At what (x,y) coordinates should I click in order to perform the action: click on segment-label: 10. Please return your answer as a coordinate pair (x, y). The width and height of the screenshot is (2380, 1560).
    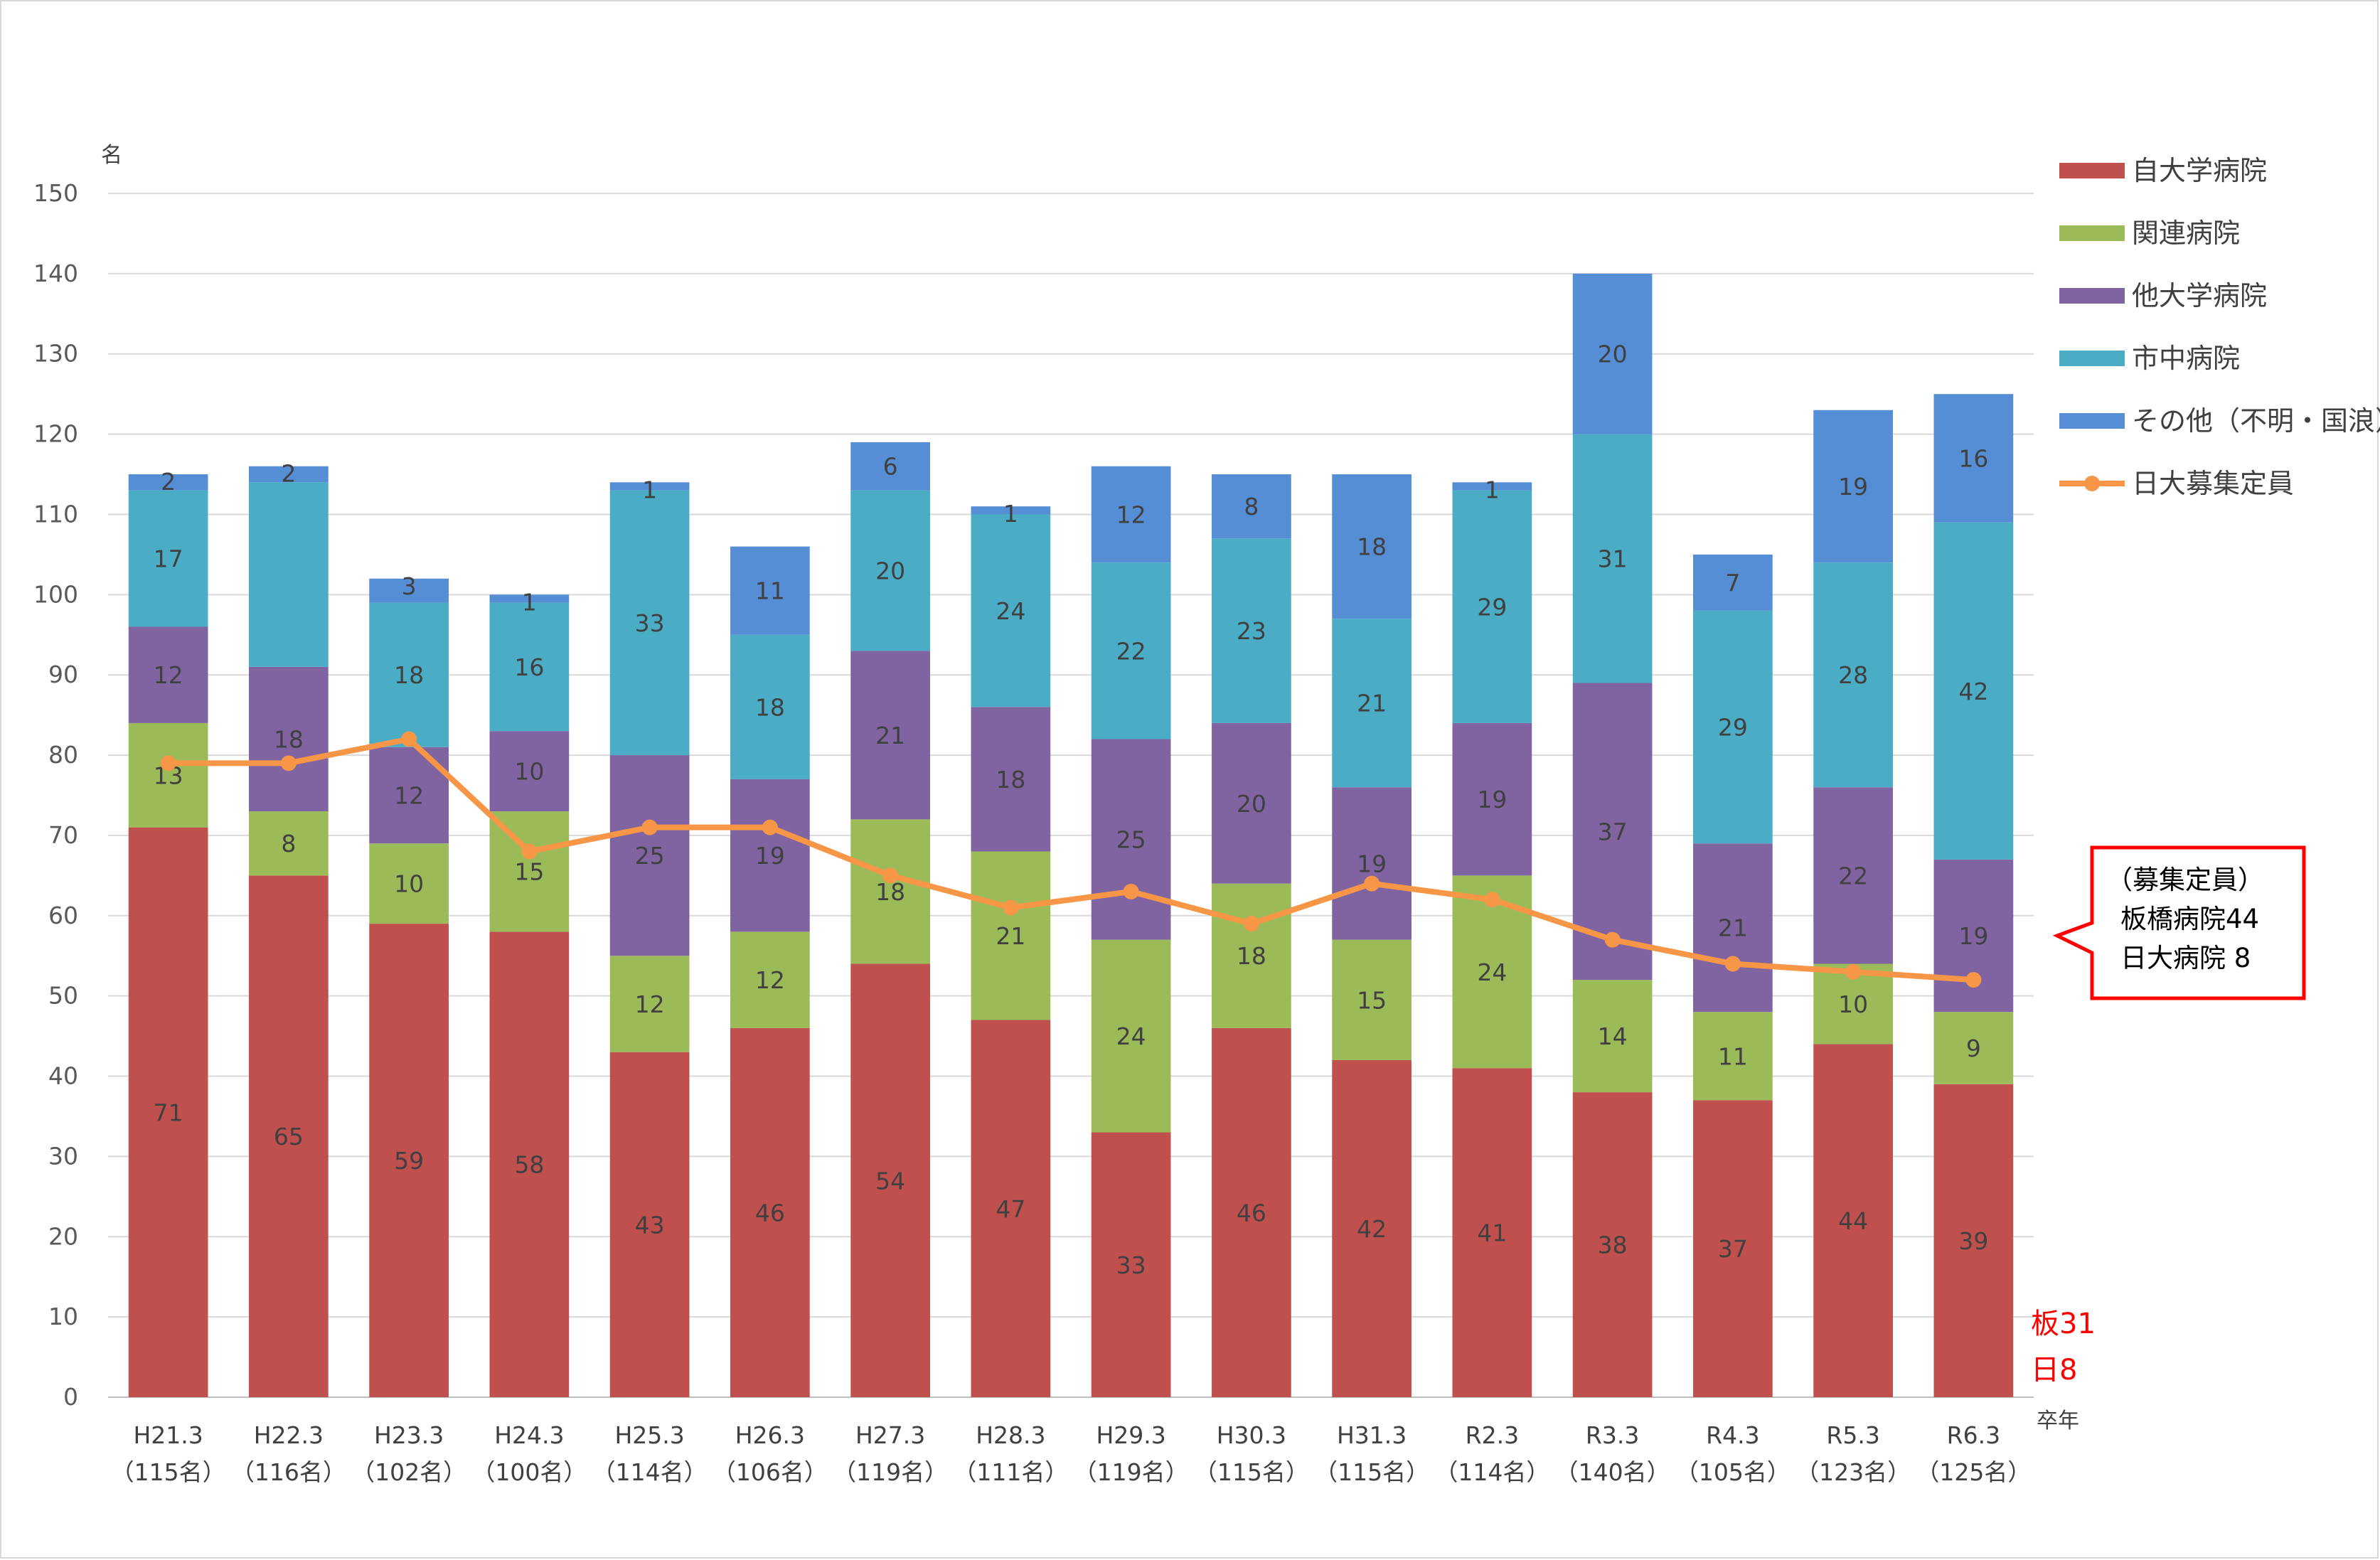
    Looking at the image, I should click on (529, 772).